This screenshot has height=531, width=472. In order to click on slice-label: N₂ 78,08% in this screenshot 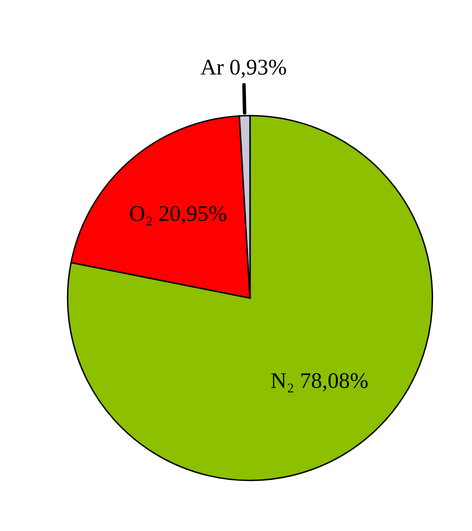, I will do `click(319, 382)`.